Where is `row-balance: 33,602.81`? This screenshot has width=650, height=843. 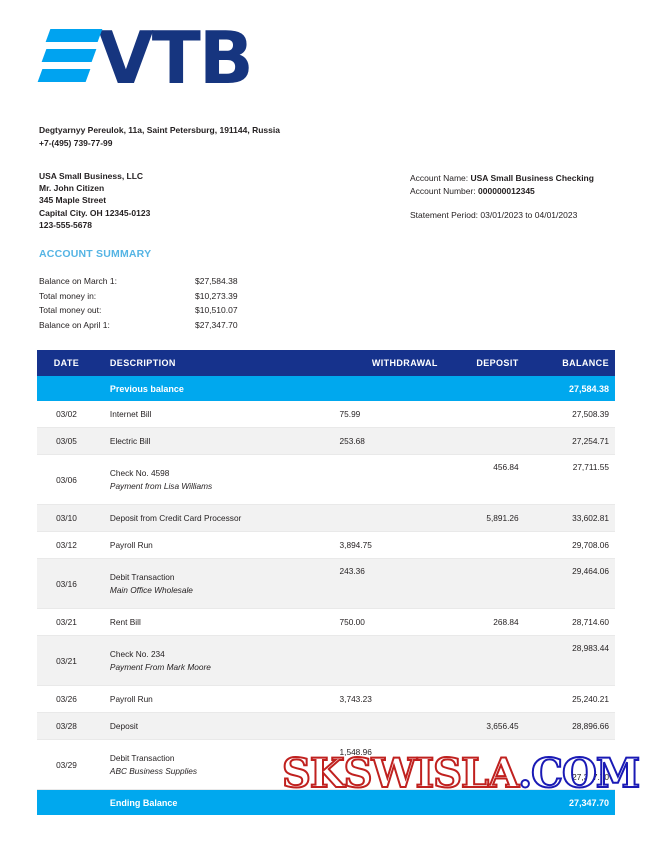 row-balance: 33,602.81 is located at coordinates (568, 518).